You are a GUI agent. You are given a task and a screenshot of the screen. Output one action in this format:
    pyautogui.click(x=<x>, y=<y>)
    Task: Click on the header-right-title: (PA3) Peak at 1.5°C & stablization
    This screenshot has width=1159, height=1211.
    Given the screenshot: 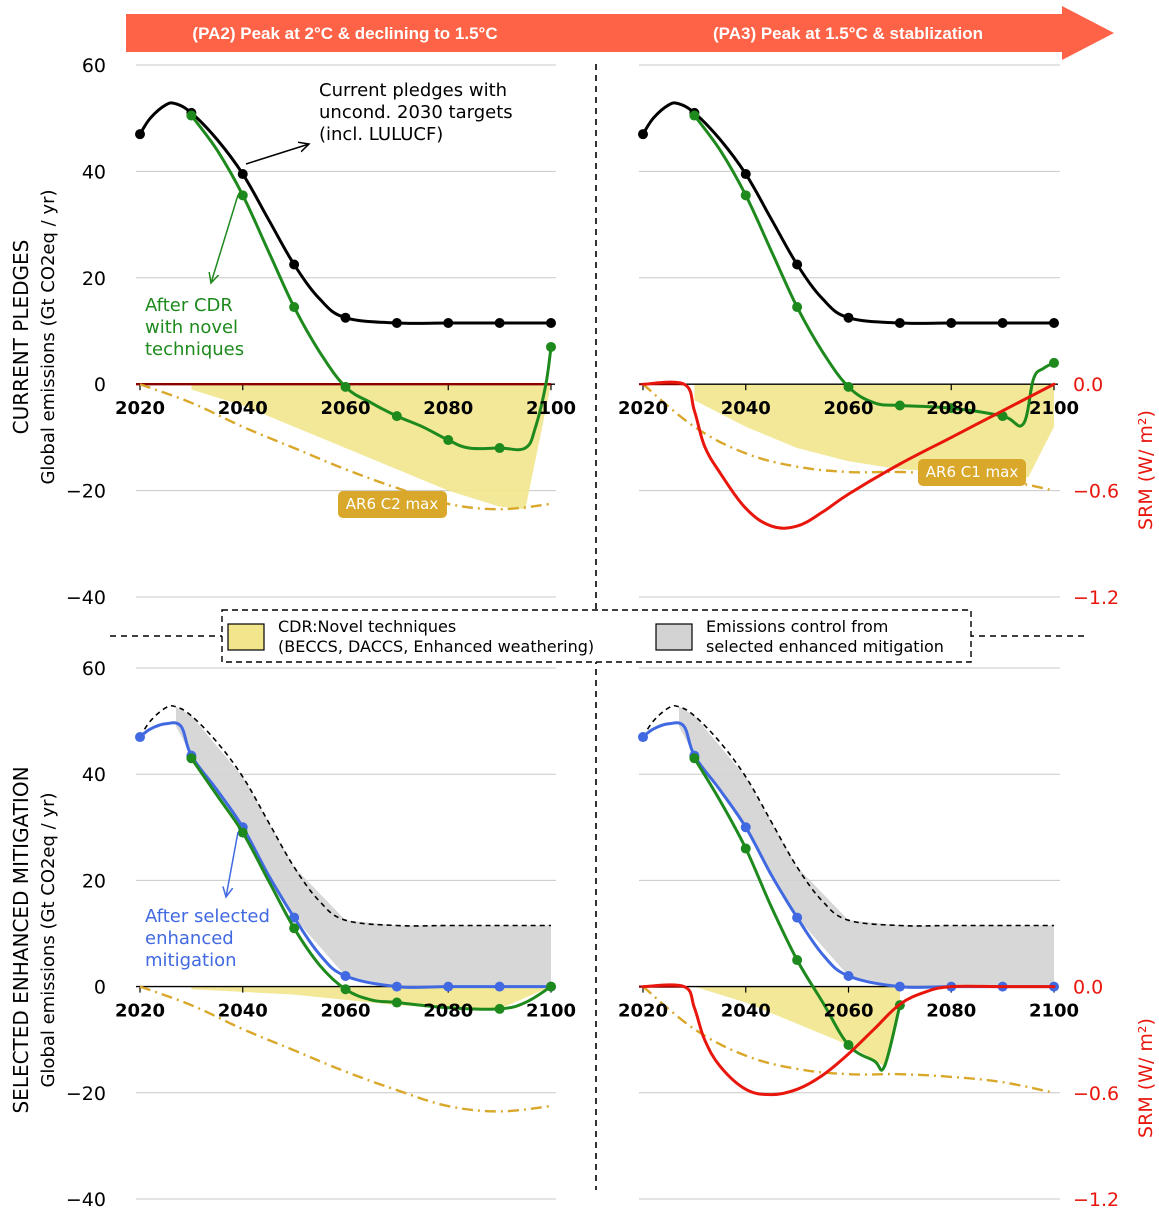 What is the action you would take?
    pyautogui.click(x=848, y=33)
    